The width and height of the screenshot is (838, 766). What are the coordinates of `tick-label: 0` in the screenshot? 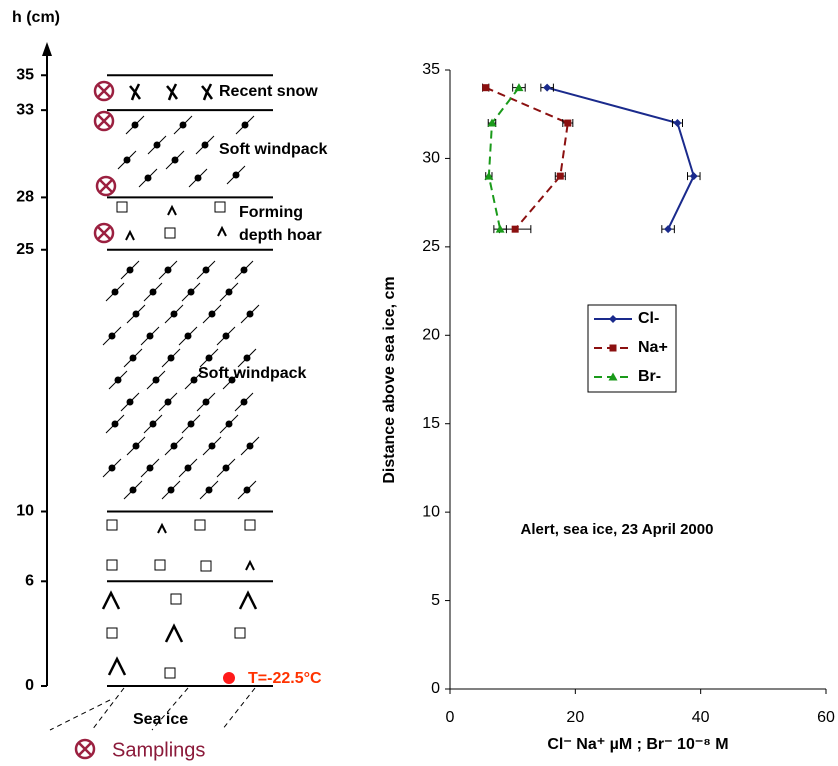 It's located at (29, 685).